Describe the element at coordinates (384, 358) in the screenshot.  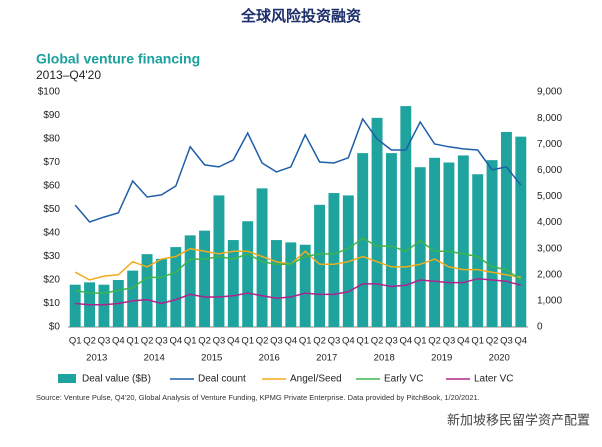
I see `year-label: 2018` at that location.